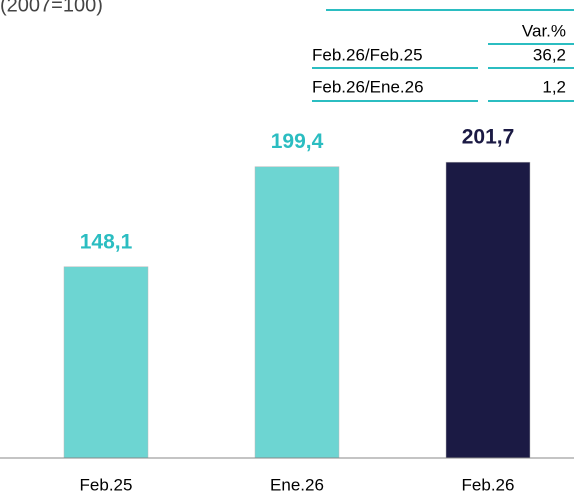  What do you see at coordinates (367, 54) in the screenshot?
I see `table-cell: Feb.26/Feb.25` at bounding box center [367, 54].